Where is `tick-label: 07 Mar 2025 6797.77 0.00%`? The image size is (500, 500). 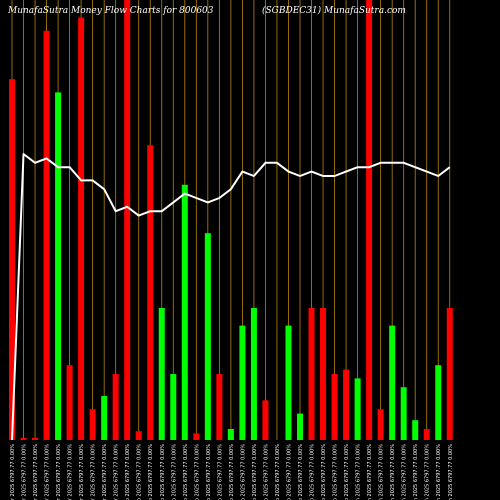
tick-label: 07 Mar 2025 6797.77 0.00% is located at coordinates (71, 472).